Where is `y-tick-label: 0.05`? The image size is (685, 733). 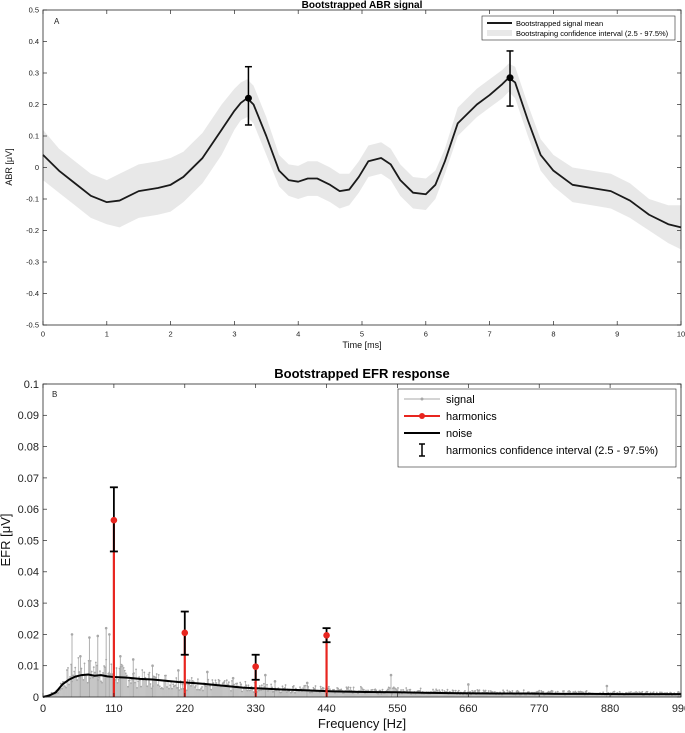
y-tick-label: 0.05 is located at coordinates (28, 541).